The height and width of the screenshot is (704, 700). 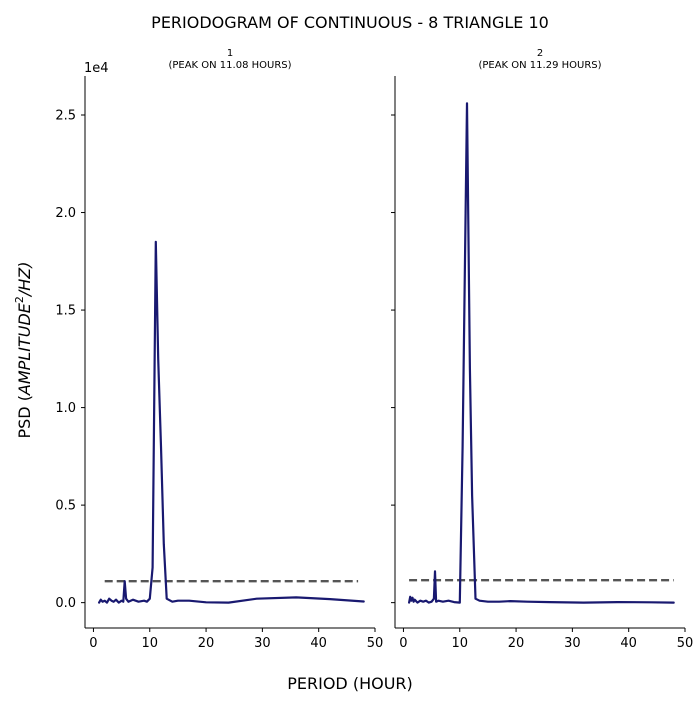 What do you see at coordinates (65, 506) in the screenshot?
I see `y-tick-label: 0.5` at bounding box center [65, 506].